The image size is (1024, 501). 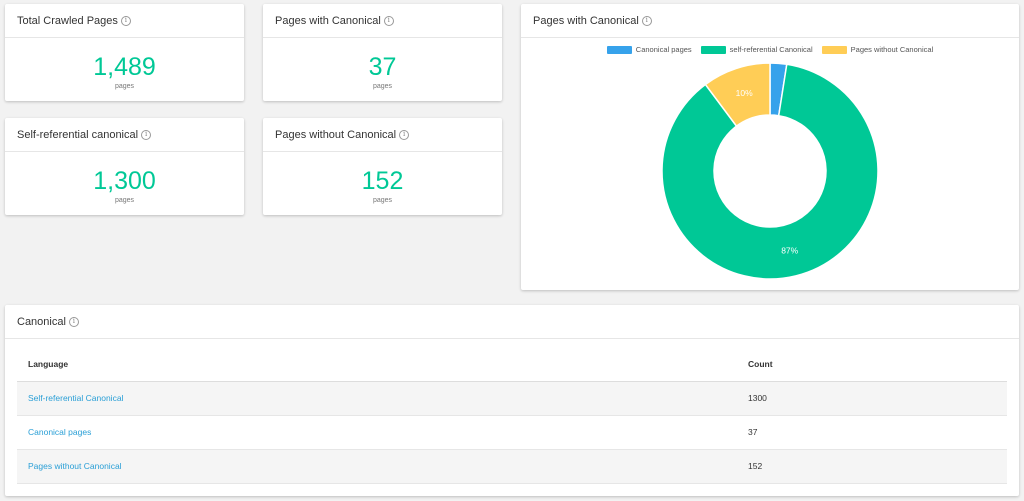 I want to click on column-header-language: Language, so click(x=377, y=364).